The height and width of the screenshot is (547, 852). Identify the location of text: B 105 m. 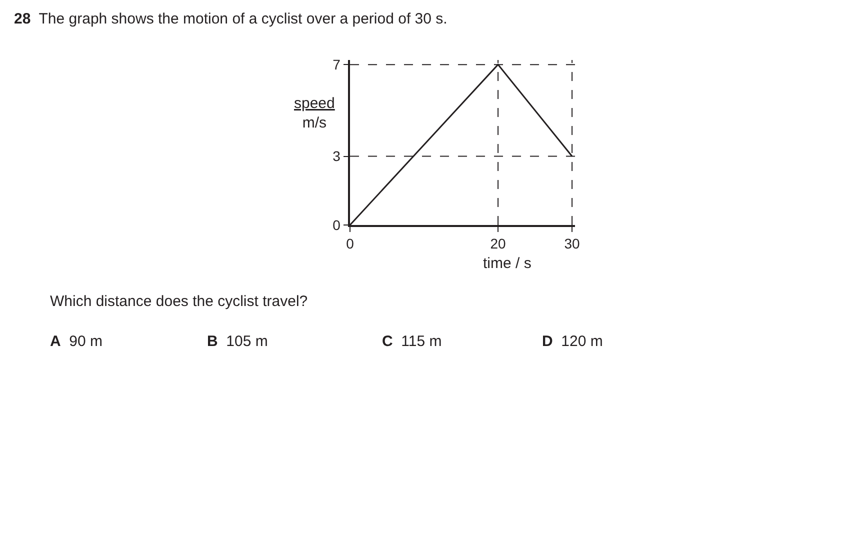
(237, 341).